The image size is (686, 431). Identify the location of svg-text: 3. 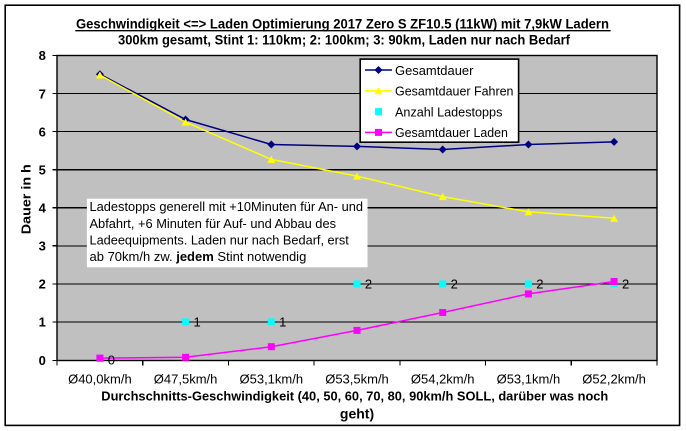
(42, 246).